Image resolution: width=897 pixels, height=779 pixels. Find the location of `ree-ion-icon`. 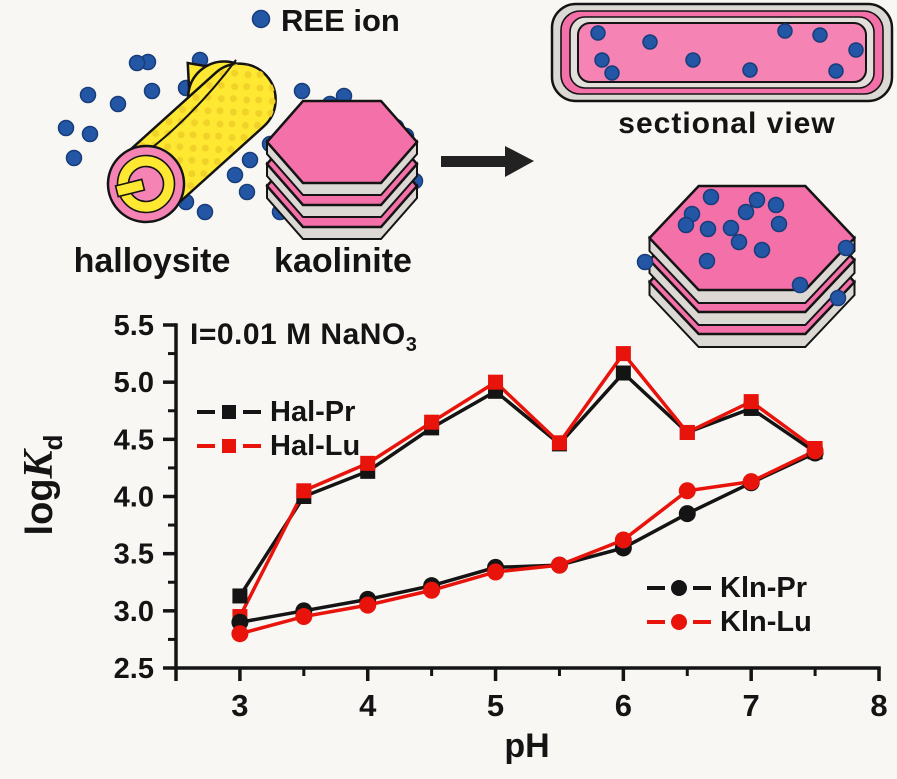

ree-ion-icon is located at coordinates (261, 19).